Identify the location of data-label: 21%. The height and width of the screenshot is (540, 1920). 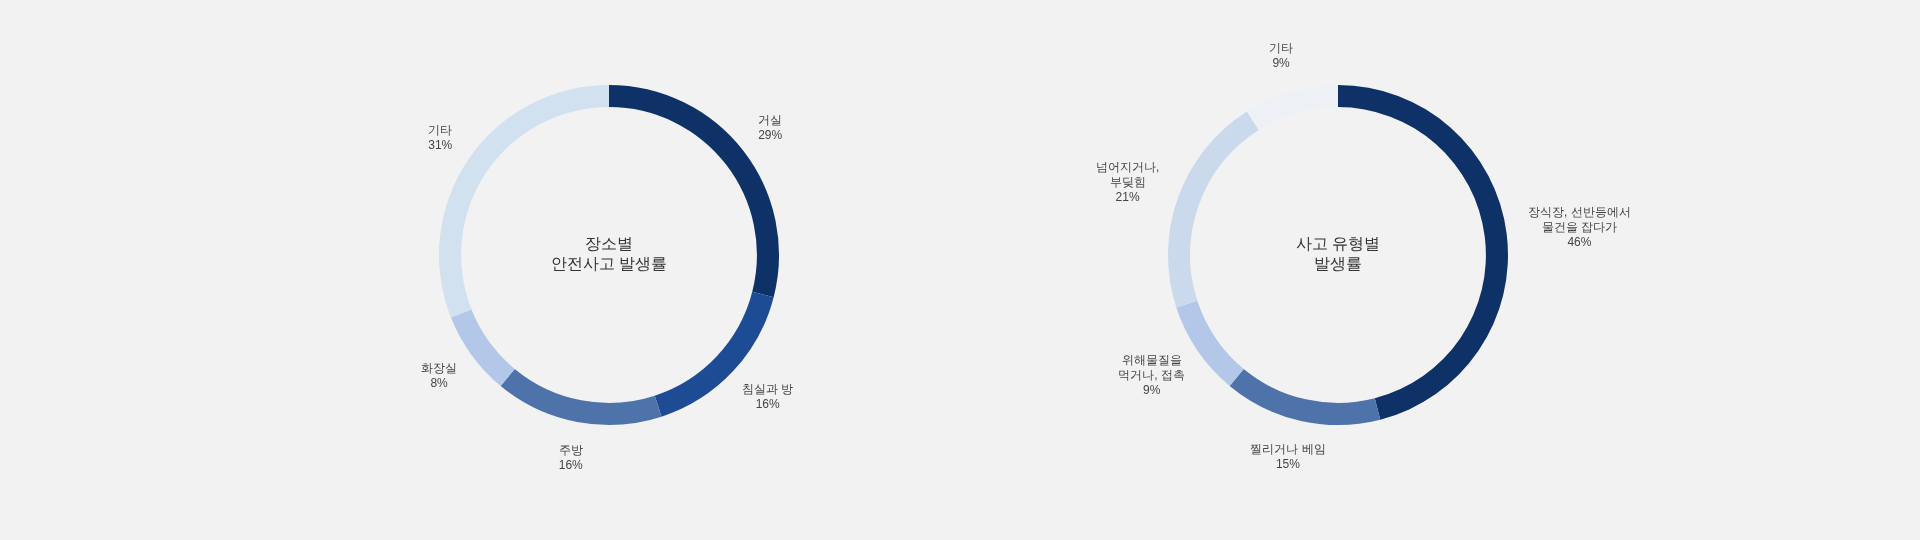
(1127, 196).